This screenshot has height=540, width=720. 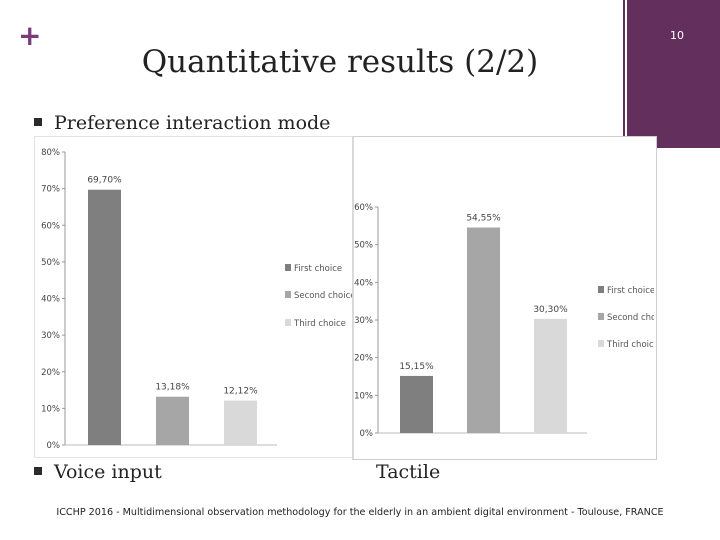 What do you see at coordinates (50, 153) in the screenshot?
I see `y-tick-label: 80%` at bounding box center [50, 153].